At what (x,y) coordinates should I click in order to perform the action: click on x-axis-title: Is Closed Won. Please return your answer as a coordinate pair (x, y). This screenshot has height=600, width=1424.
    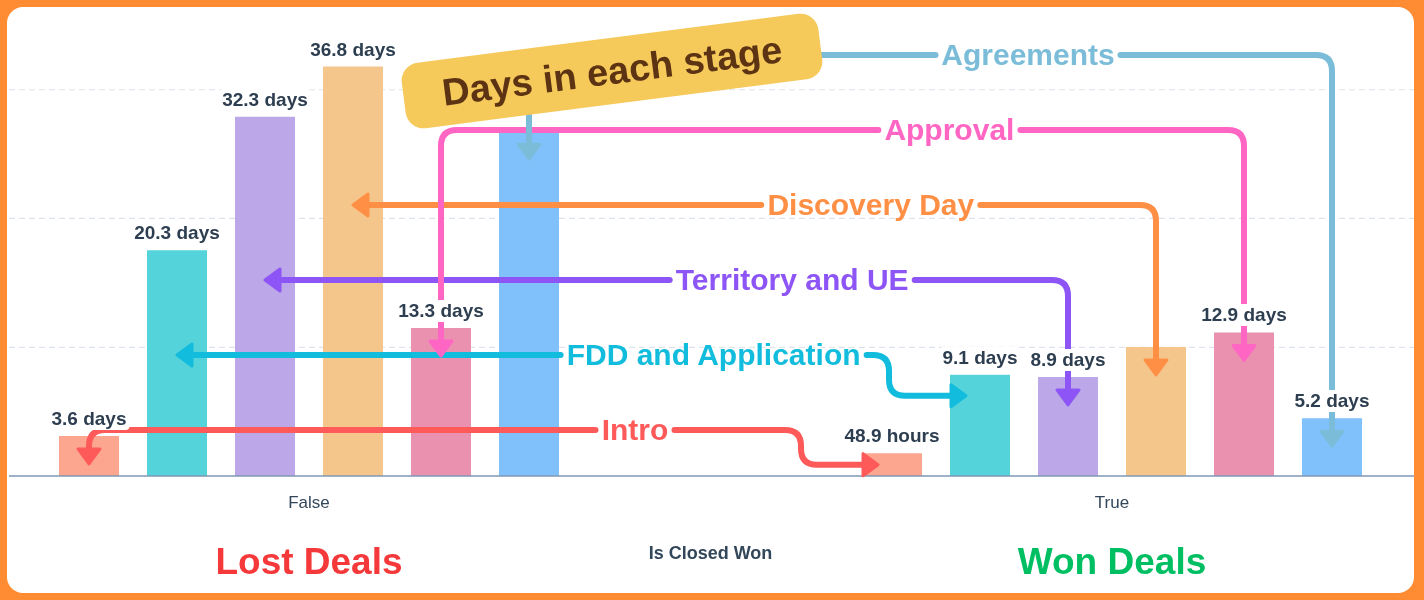
    Looking at the image, I should click on (710, 553).